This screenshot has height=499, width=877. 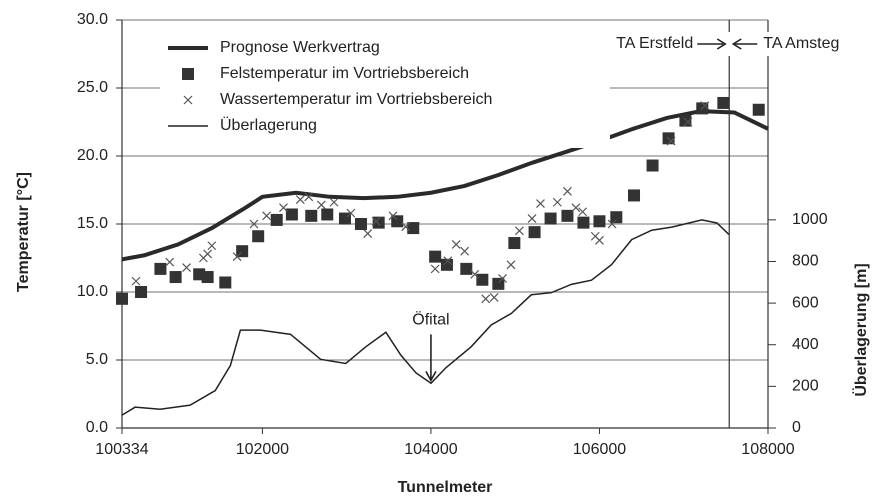 I want to click on y2-tick-label: 200, so click(x=805, y=386).